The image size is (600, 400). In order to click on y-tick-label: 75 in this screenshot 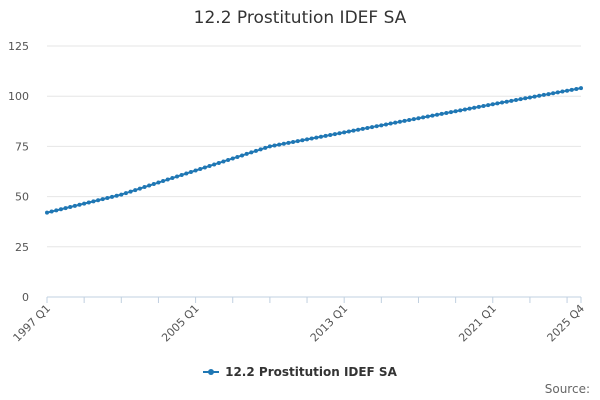, I will do `click(22, 146)`.